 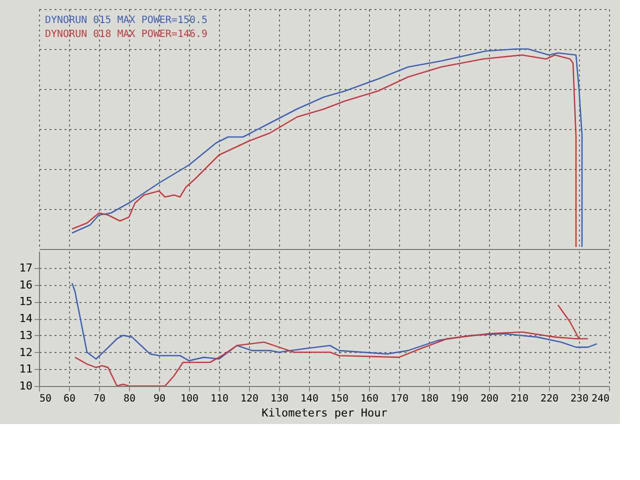 I want to click on x-tick-label: 140, so click(x=309, y=399).